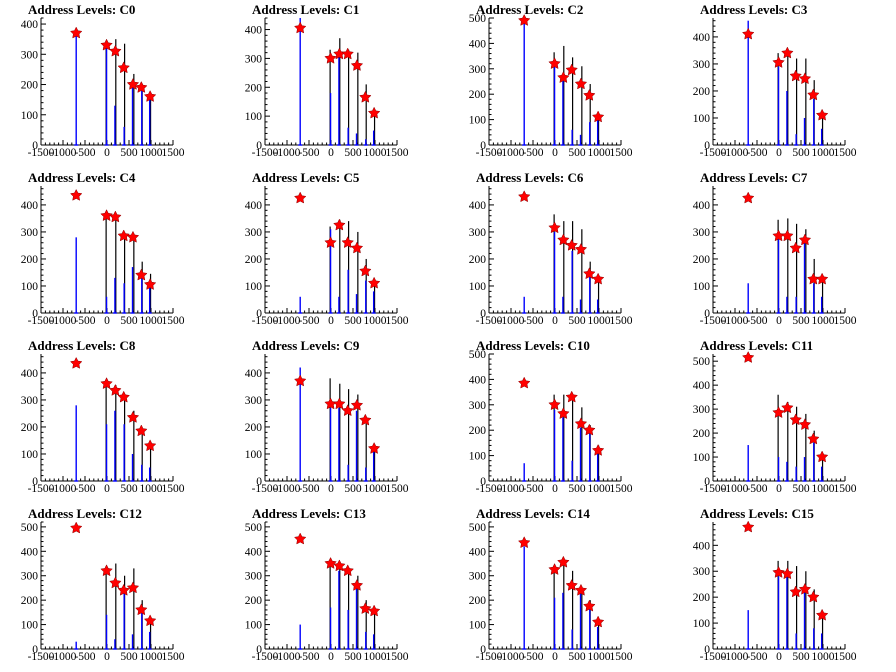 The height and width of the screenshot is (672, 896). Describe the element at coordinates (757, 513) in the screenshot. I see `panel-title: Address Levels: C15` at that location.